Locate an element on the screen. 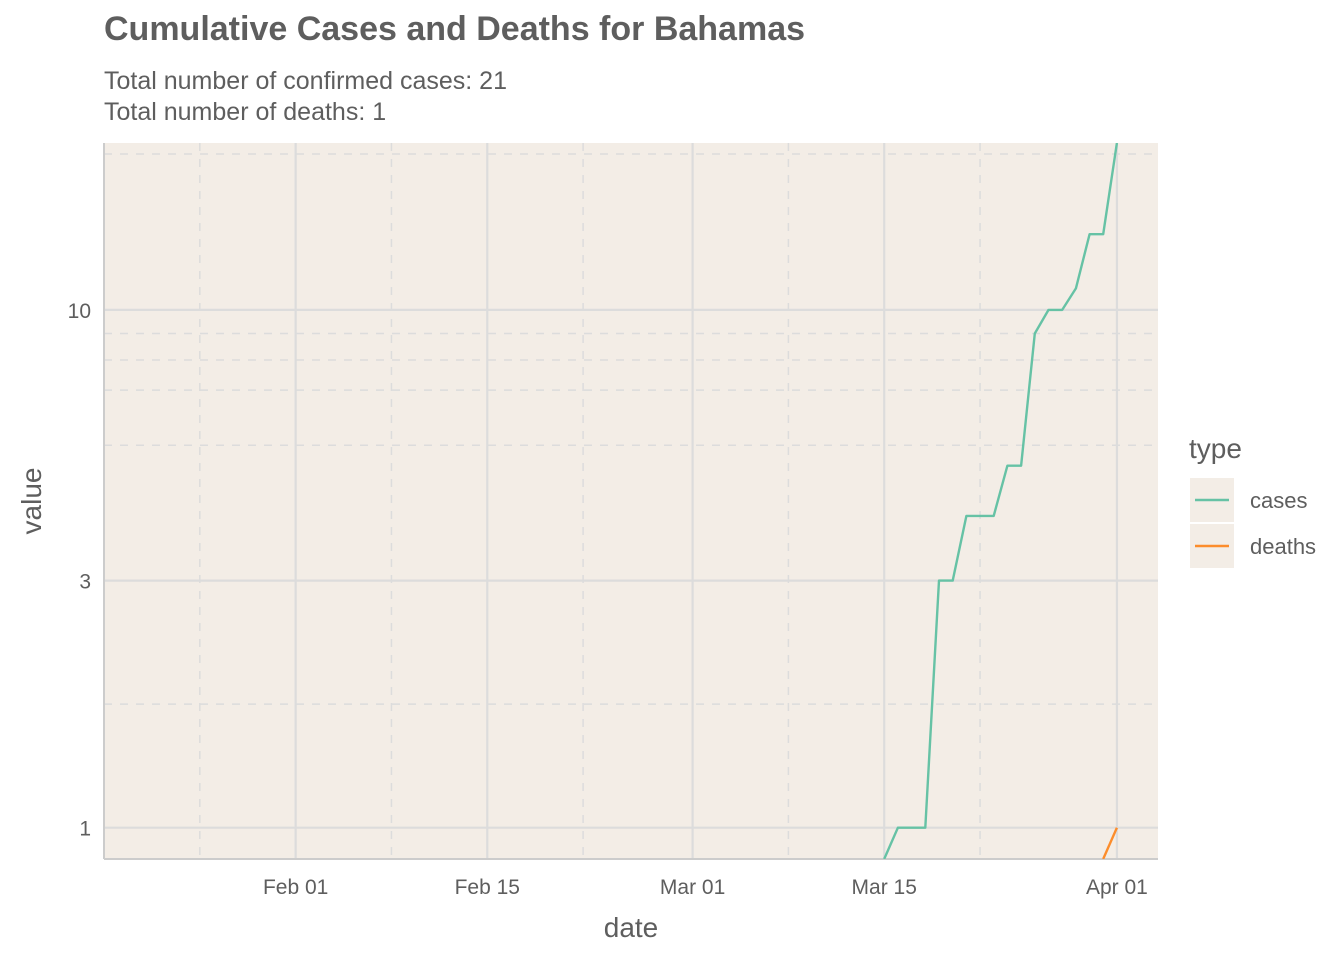 This screenshot has width=1344, height=960. series-line-cases is located at coordinates (1001, 501).